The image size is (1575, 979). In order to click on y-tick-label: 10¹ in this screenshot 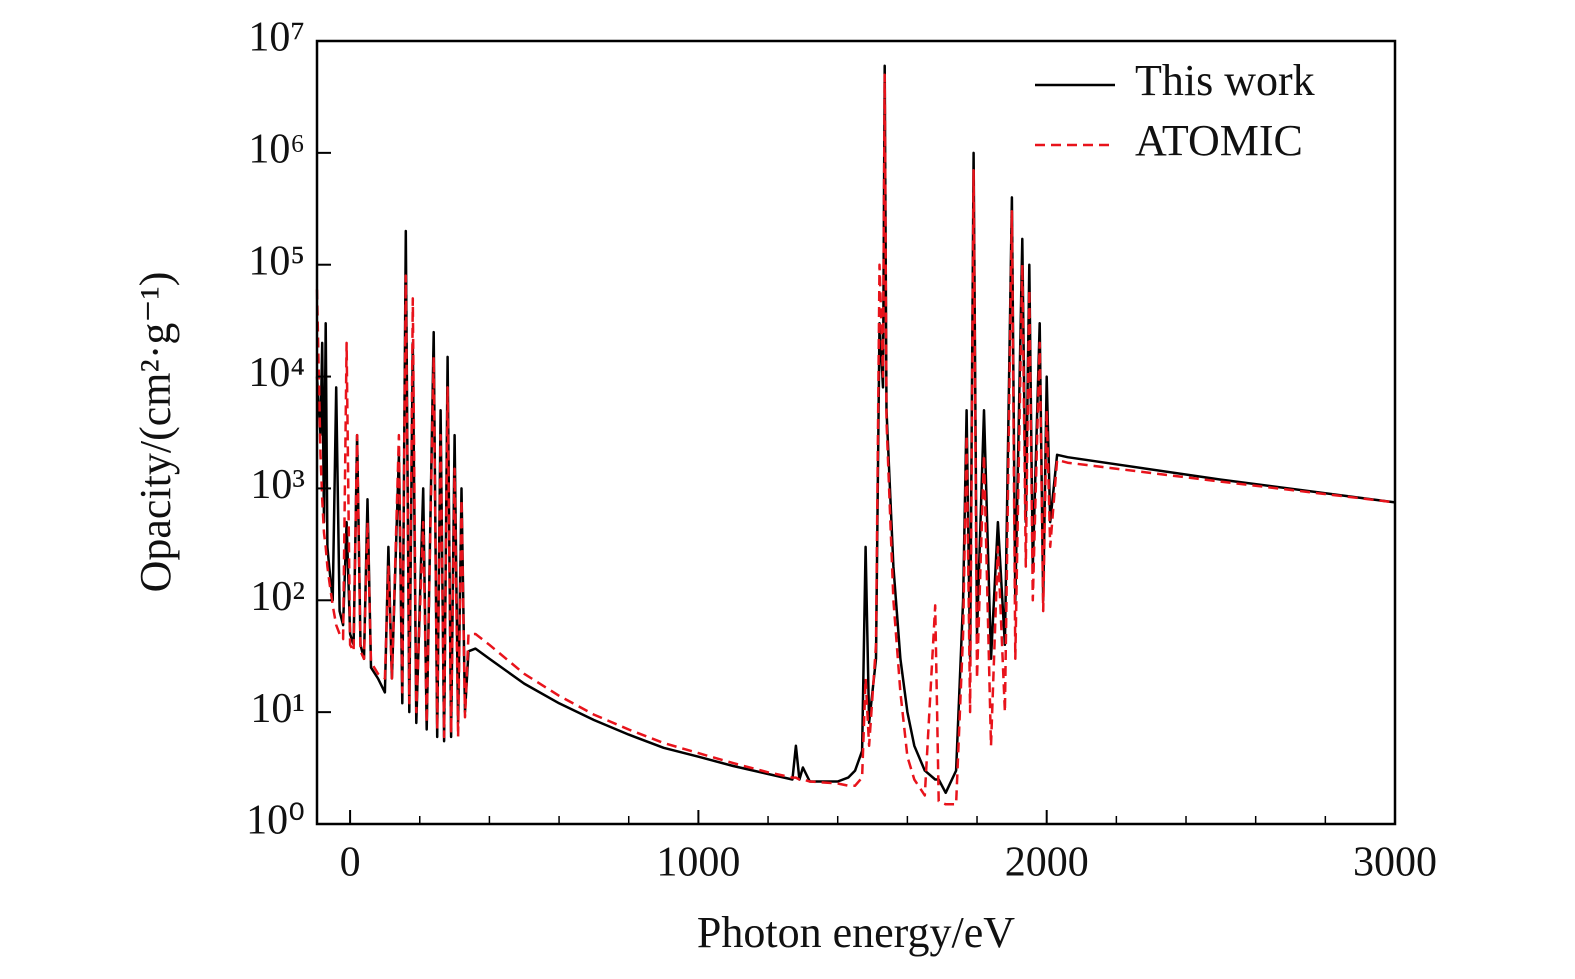, I will do `click(277, 709)`.